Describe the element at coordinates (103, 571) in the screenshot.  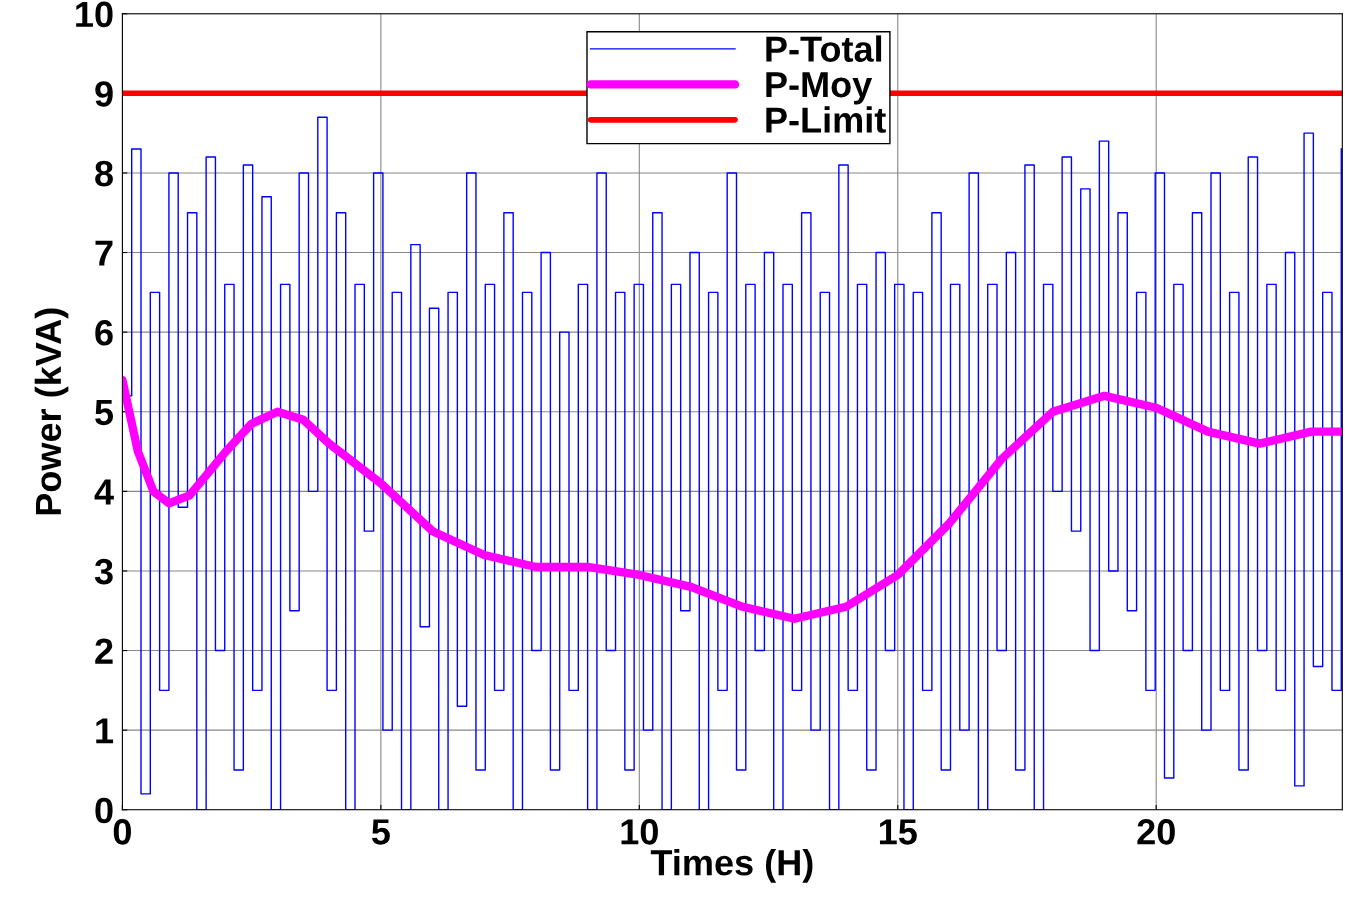
I see `y-tick-label: 3` at that location.